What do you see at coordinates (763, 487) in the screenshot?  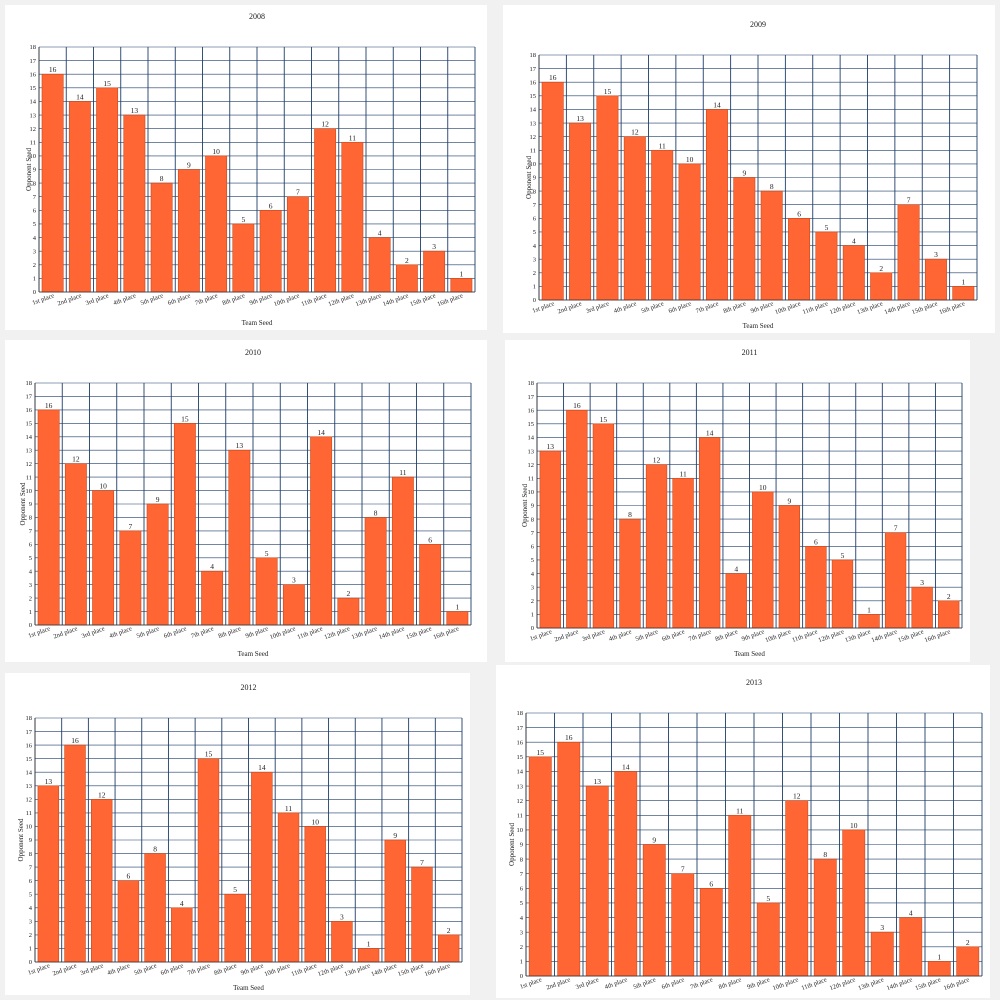 I see `bar-value-label: 10` at bounding box center [763, 487].